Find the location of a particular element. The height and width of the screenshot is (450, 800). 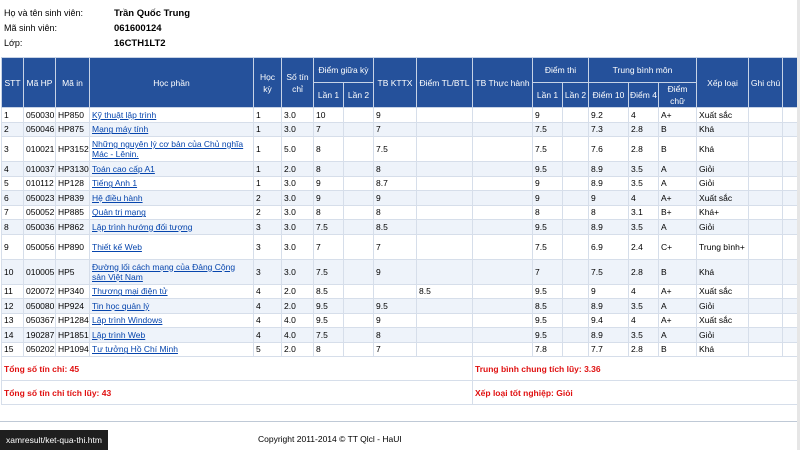

row-print-code: HP5 is located at coordinates (72, 271).